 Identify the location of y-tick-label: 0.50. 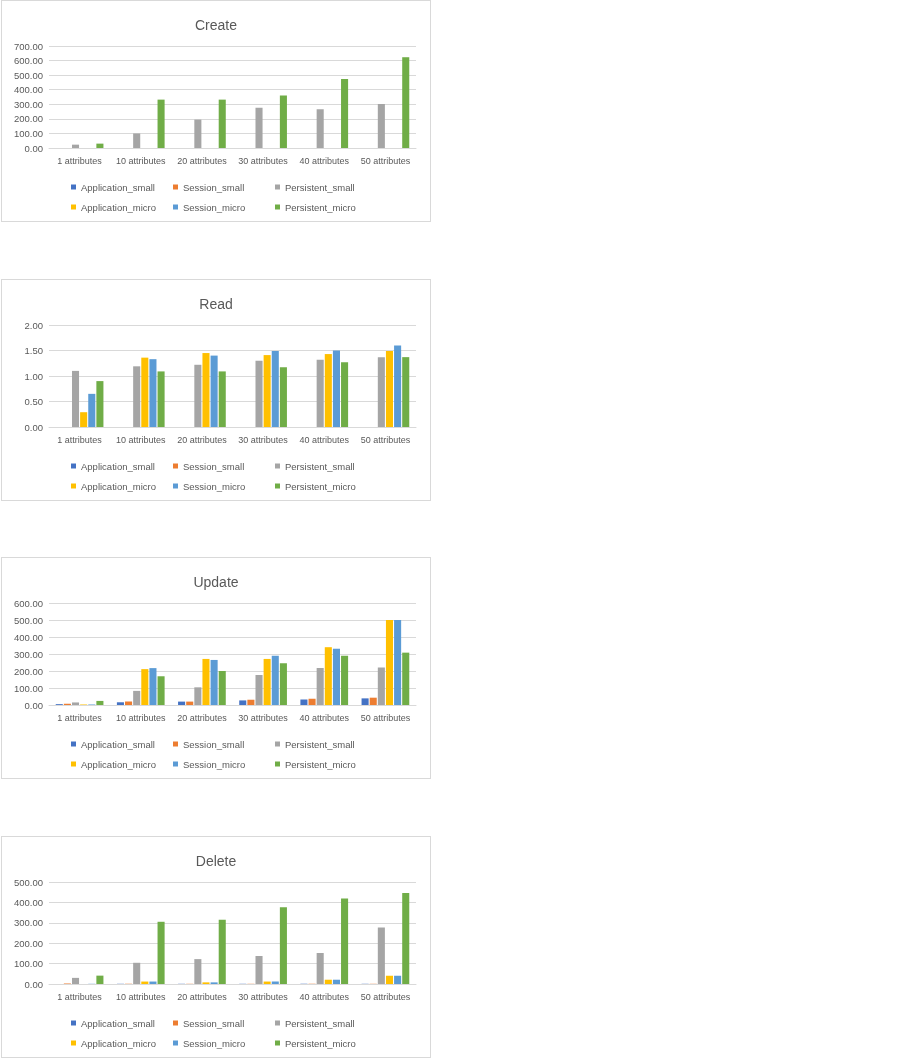
(33, 401).